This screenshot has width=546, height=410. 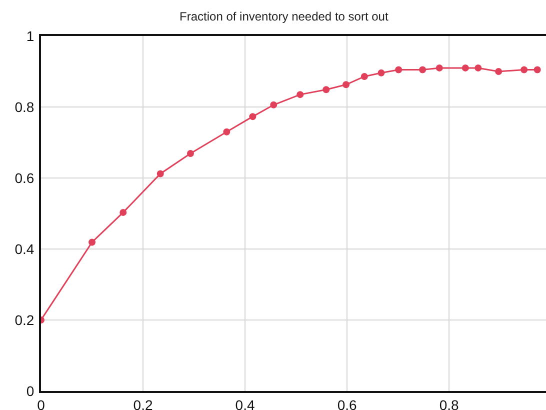 I want to click on y-tick-label: 0, so click(x=30, y=390).